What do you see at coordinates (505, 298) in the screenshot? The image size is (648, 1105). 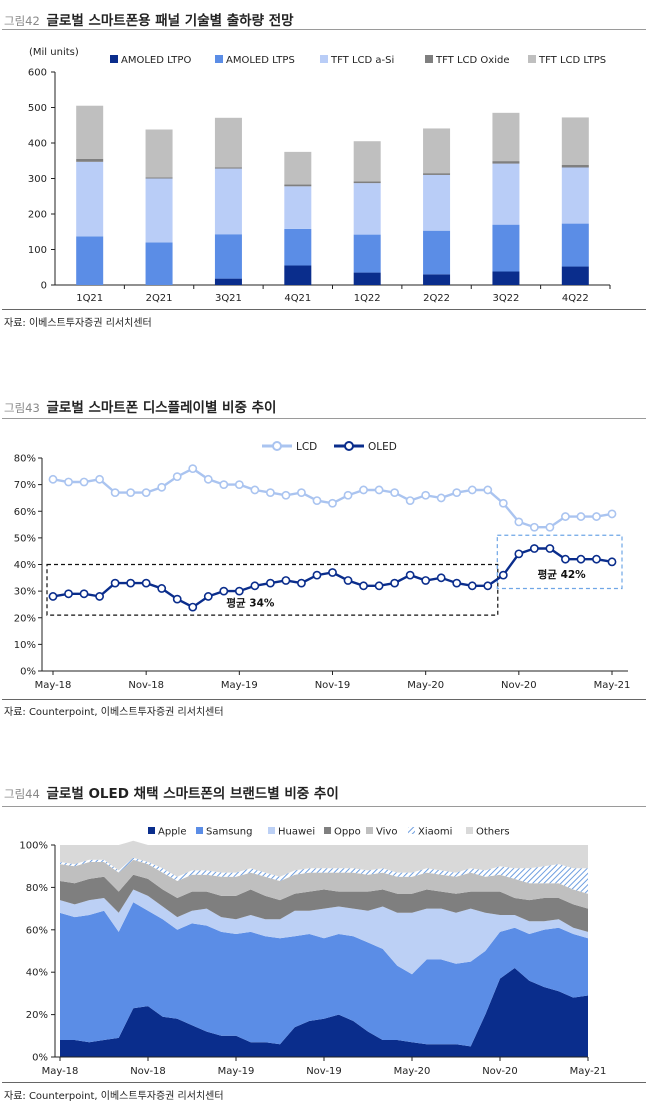 I see `x-tick-label: 3Q22` at bounding box center [505, 298].